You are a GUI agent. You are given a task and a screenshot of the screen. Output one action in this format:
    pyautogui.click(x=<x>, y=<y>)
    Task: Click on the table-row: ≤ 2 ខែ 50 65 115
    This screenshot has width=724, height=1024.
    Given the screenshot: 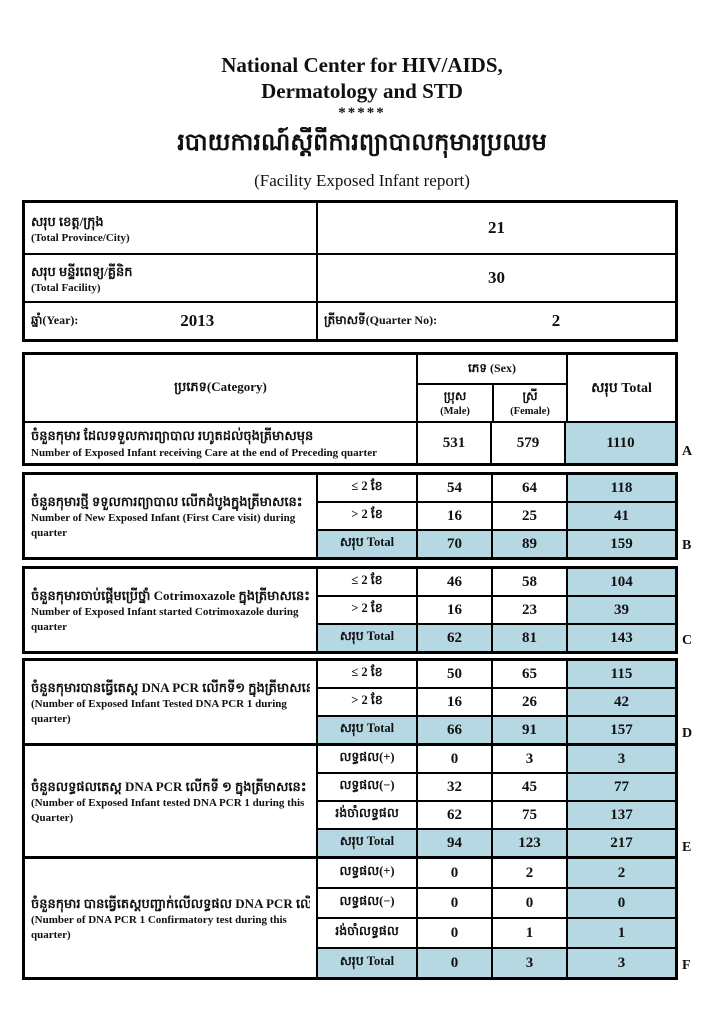 What is the action you would take?
    pyautogui.click(x=496, y=674)
    